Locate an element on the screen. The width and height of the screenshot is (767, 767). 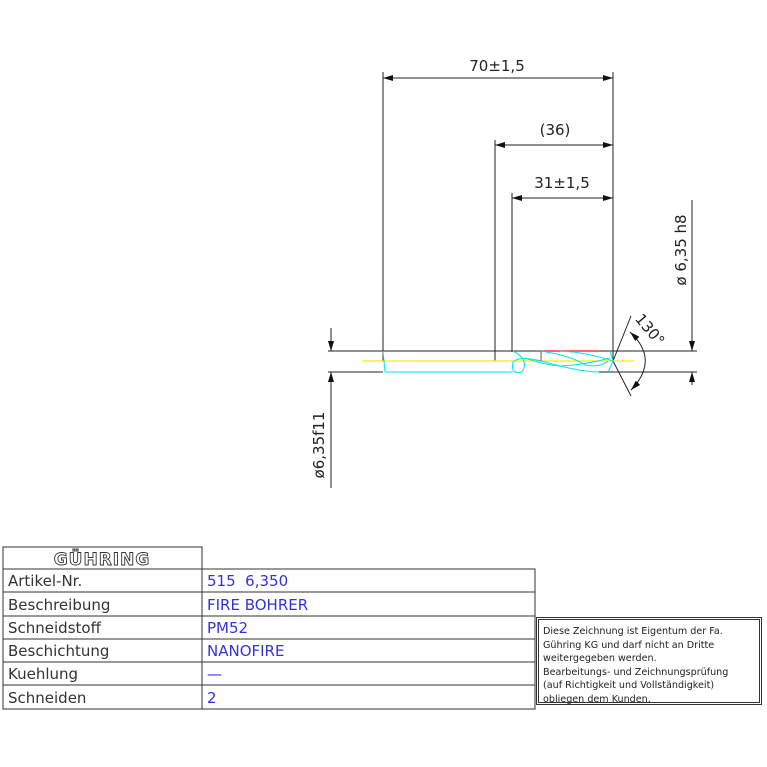
label-schneidstoff: Schneidstoff is located at coordinates (55, 628).